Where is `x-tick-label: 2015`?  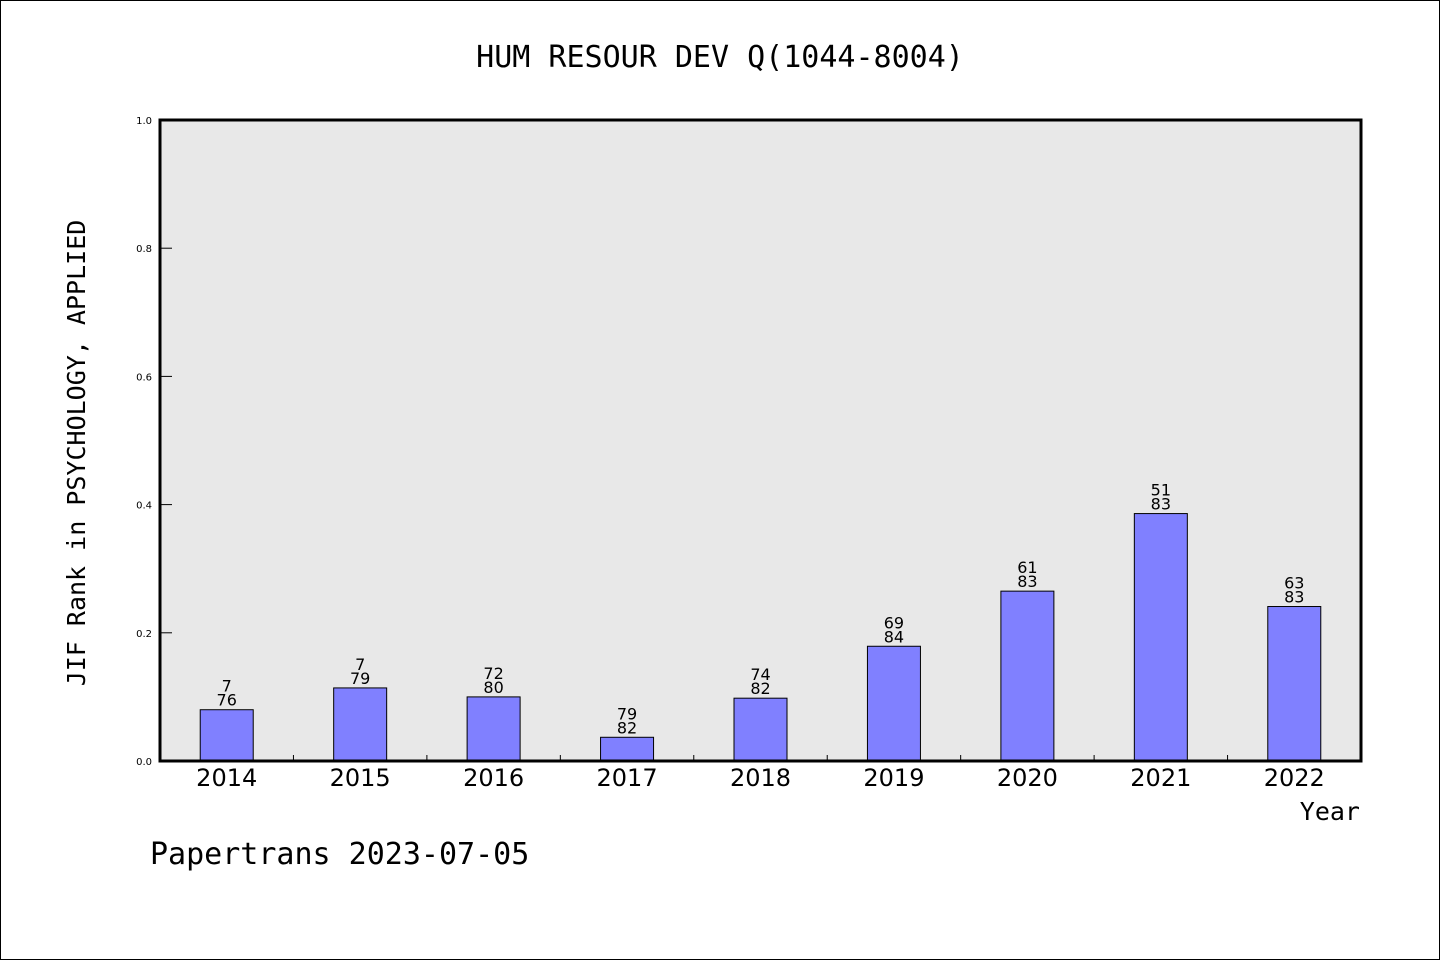
x-tick-label: 2015 is located at coordinates (360, 778).